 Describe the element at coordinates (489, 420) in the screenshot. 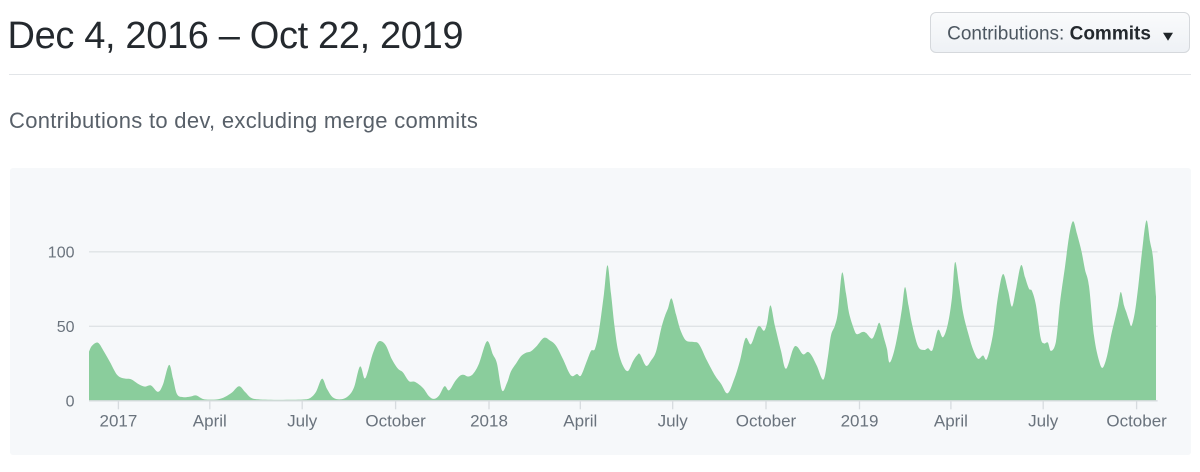

I see `svg-text: 2018` at that location.